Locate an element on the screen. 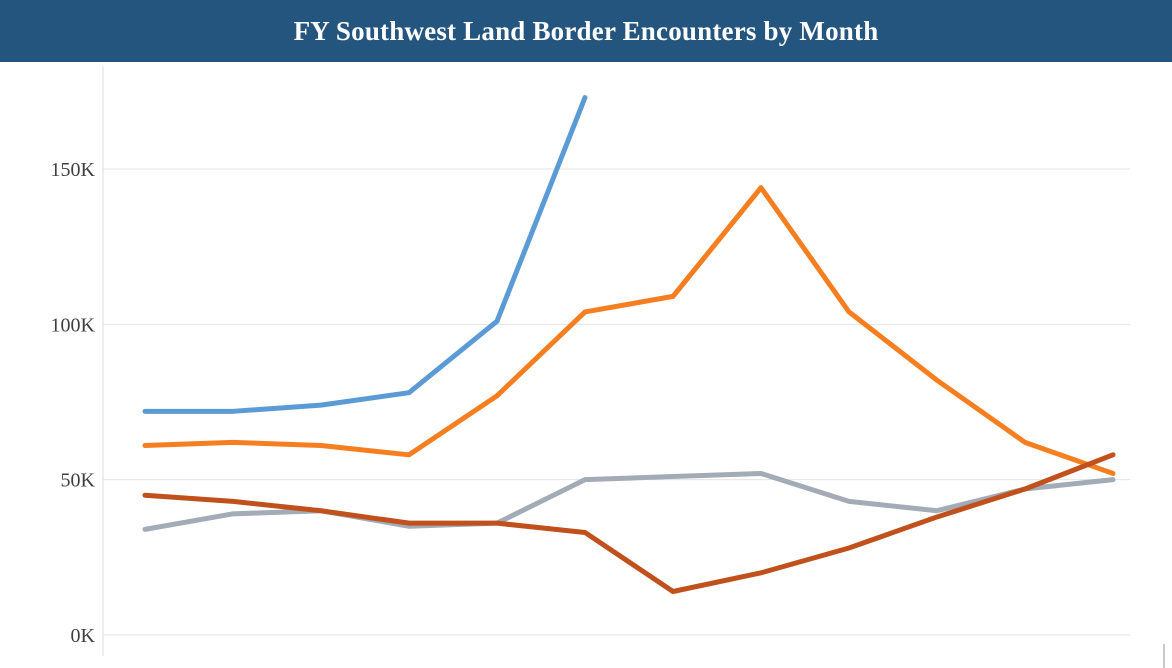 Image resolution: width=1172 pixels, height=668 pixels. y-axis-tick-label: 100K is located at coordinates (73, 325).